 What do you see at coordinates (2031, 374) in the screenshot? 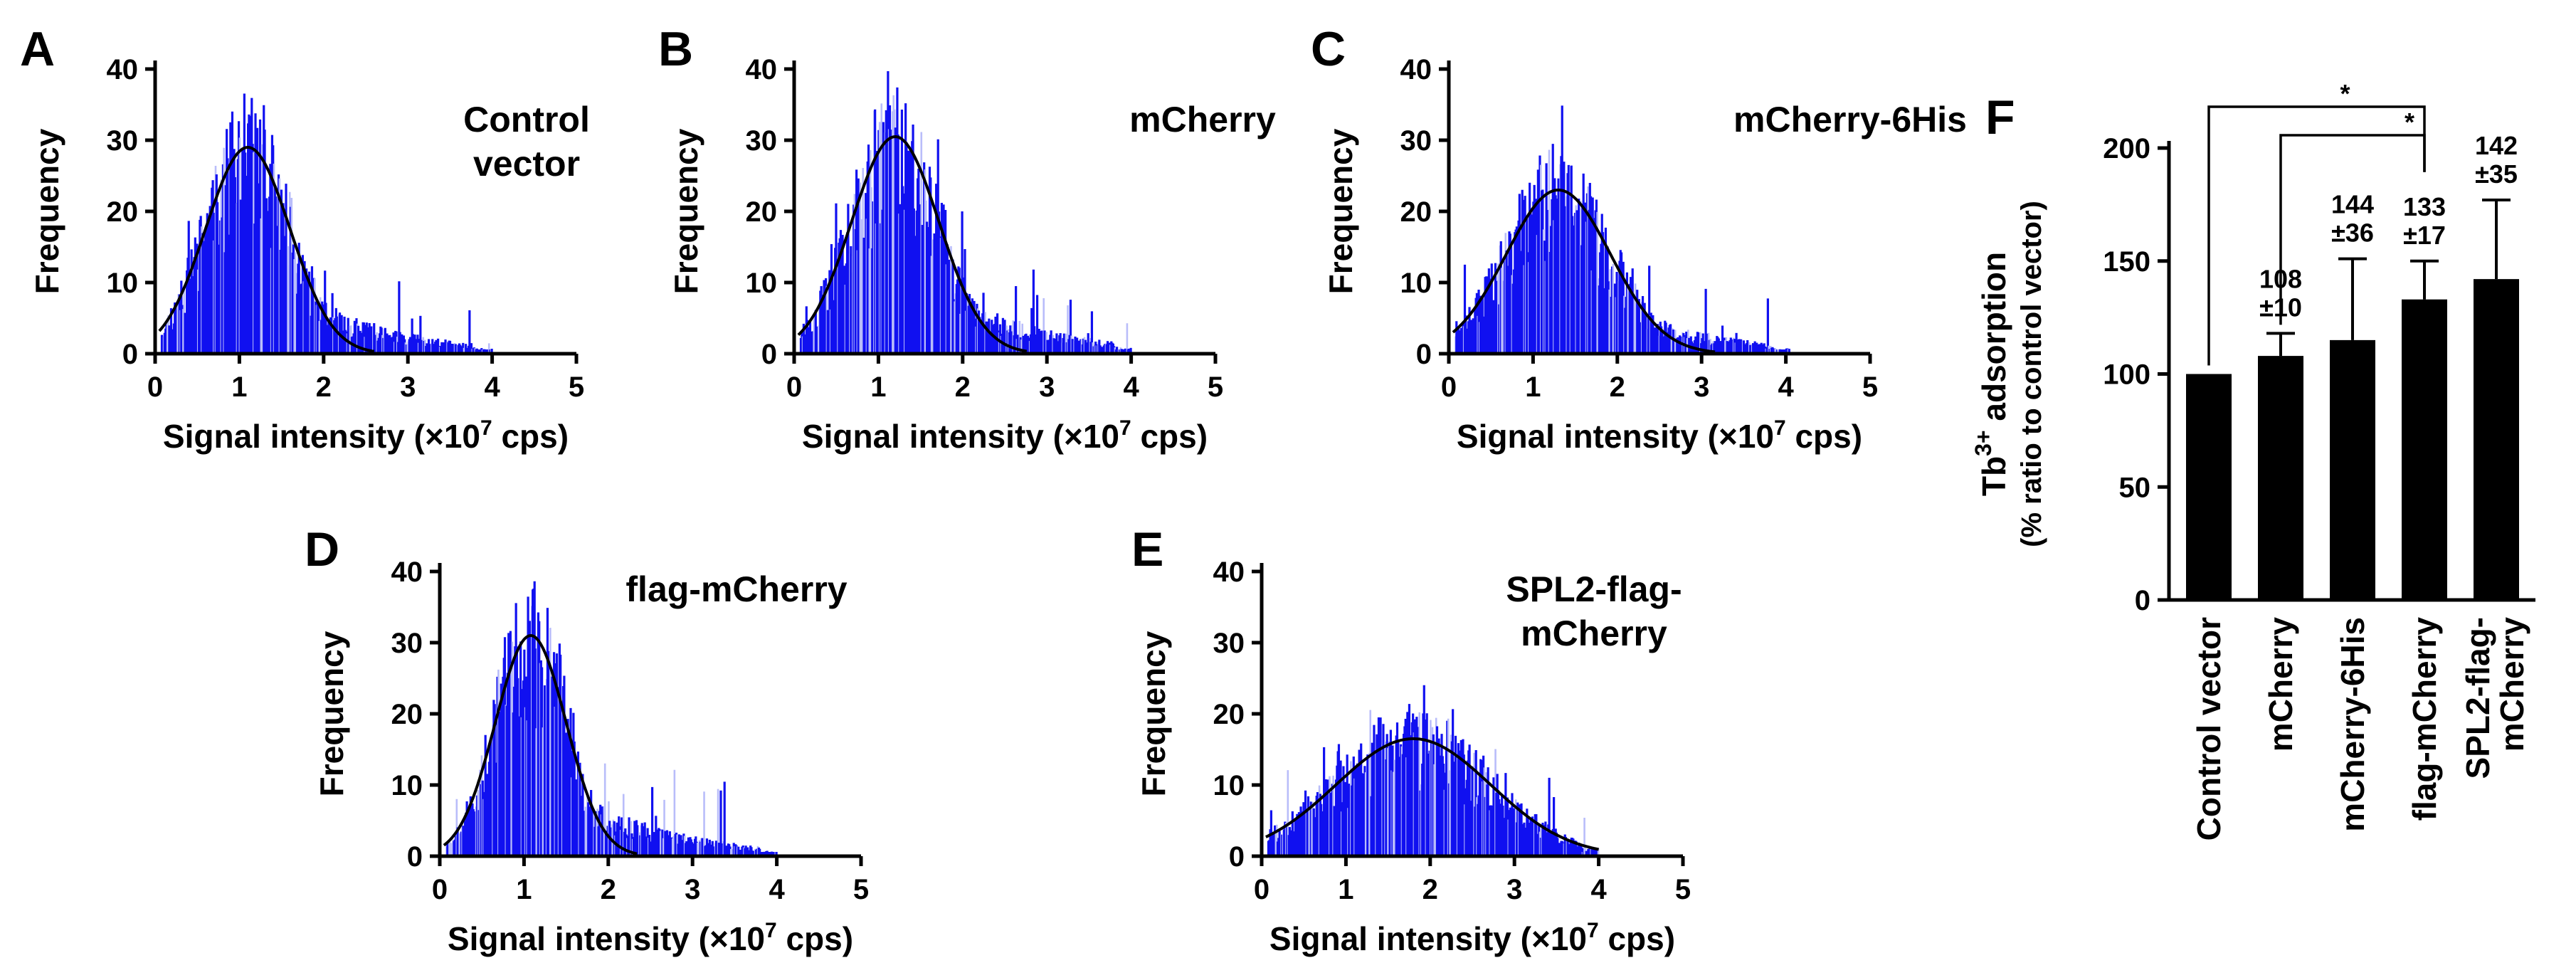
I see `y-axis-sublabel: (% ratio to control vector)` at bounding box center [2031, 374].